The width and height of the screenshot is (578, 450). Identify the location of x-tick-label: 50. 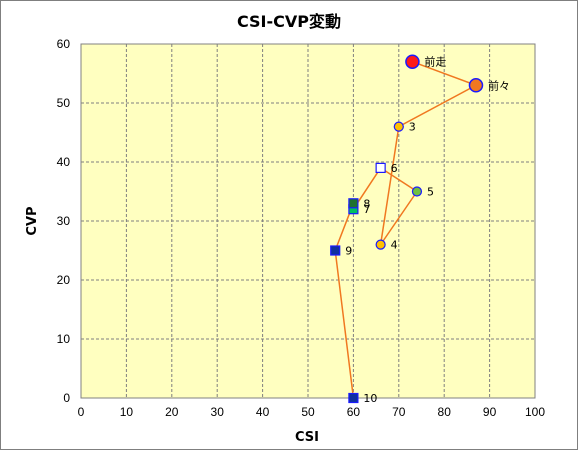
(308, 412).